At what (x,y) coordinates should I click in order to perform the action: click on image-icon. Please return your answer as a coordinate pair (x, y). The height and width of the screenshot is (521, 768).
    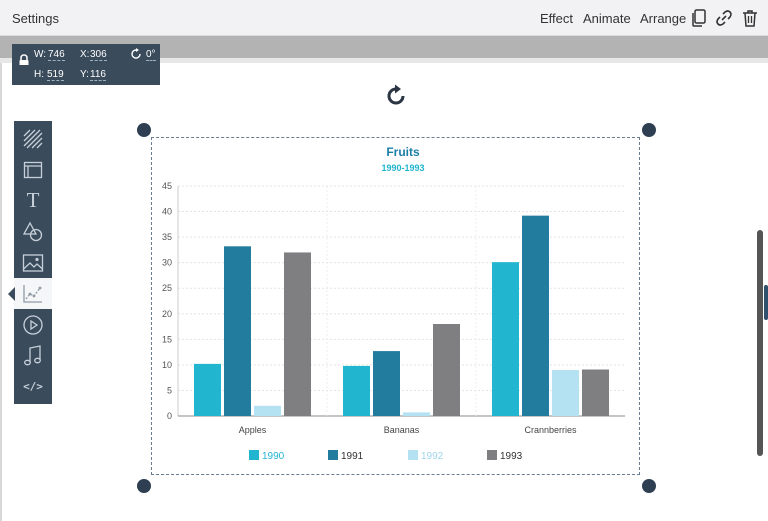
    Looking at the image, I should click on (33, 262).